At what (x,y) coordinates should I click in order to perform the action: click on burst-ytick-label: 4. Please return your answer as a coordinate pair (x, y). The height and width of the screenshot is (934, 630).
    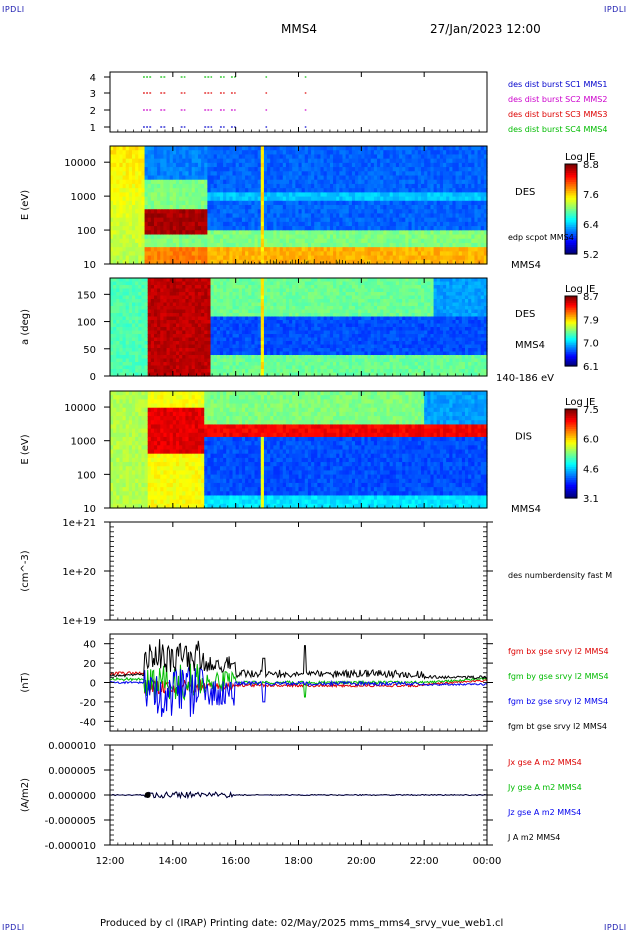
    Looking at the image, I should click on (93, 78).